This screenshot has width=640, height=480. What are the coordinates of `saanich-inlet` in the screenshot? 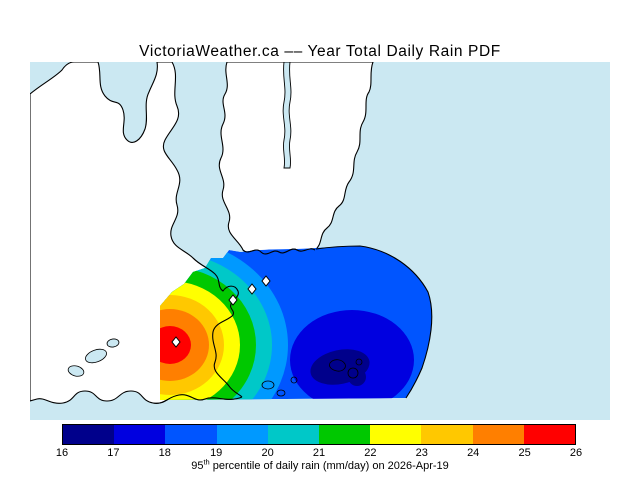 It's located at (287, 115).